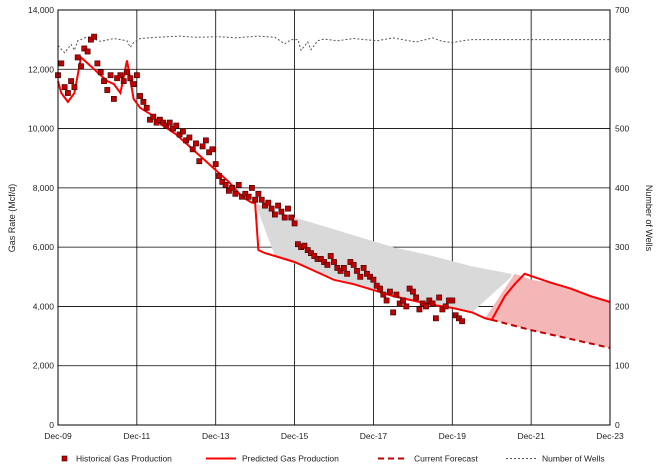 The width and height of the screenshot is (658, 470). Describe the element at coordinates (41, 10) in the screenshot. I see `y-tick-label: 14,000` at that location.